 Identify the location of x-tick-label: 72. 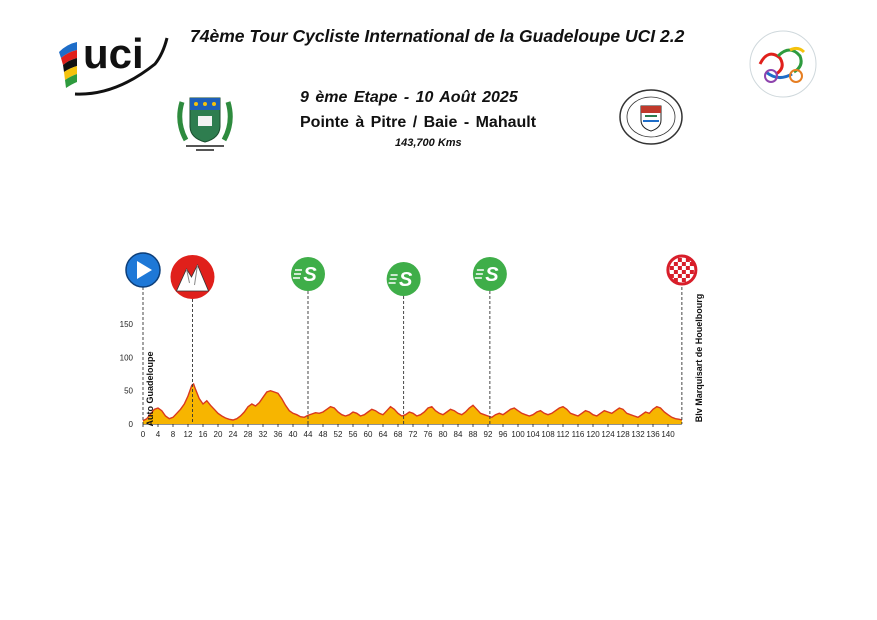
(413, 434).